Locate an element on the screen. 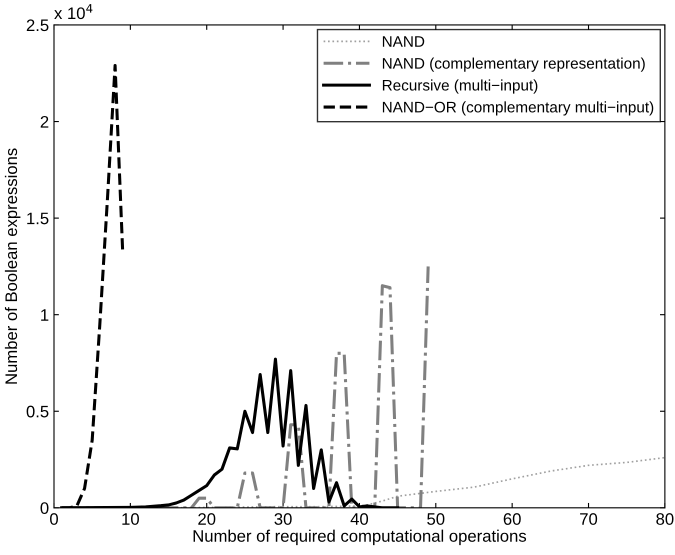 This screenshot has width=675, height=555. y-tick-label: 0 is located at coordinates (44, 508).